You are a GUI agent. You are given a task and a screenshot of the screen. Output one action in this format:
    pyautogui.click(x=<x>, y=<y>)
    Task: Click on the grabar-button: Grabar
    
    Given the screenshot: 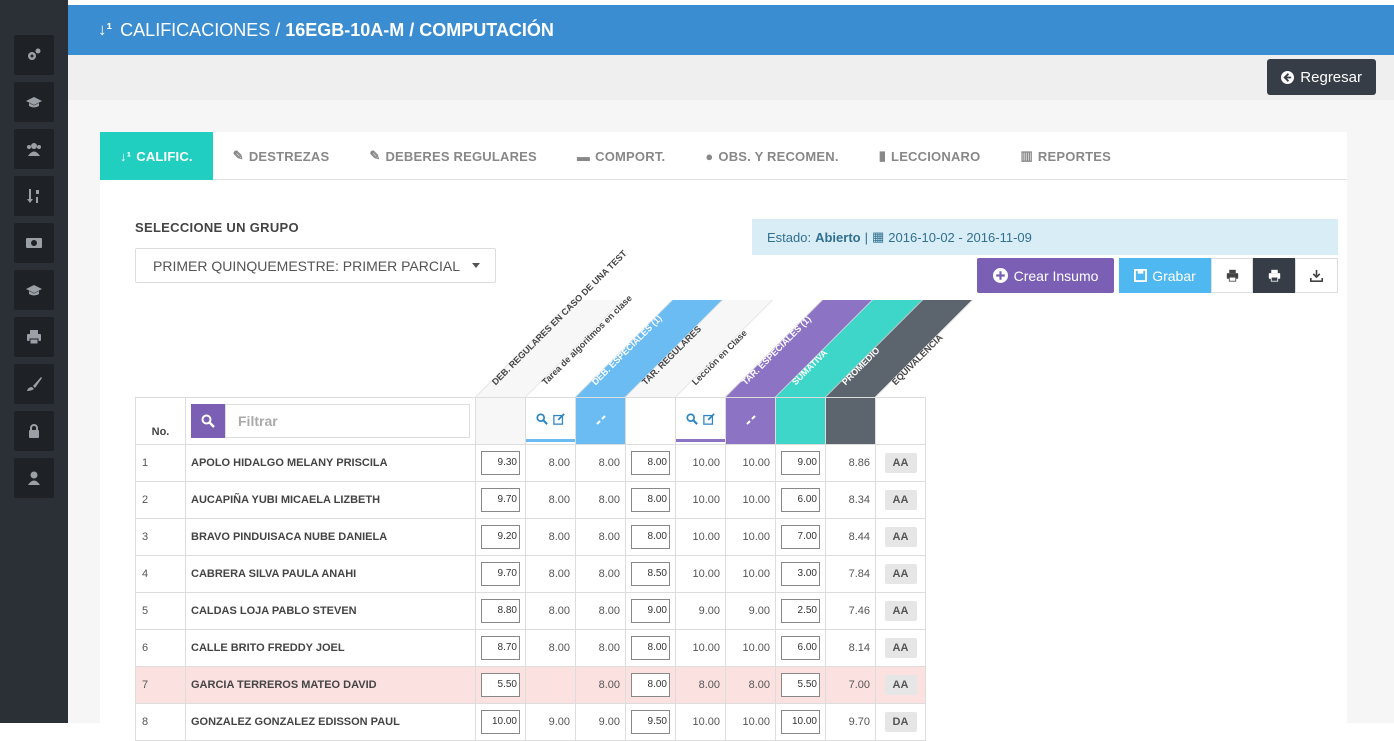 What is the action you would take?
    pyautogui.click(x=1165, y=275)
    